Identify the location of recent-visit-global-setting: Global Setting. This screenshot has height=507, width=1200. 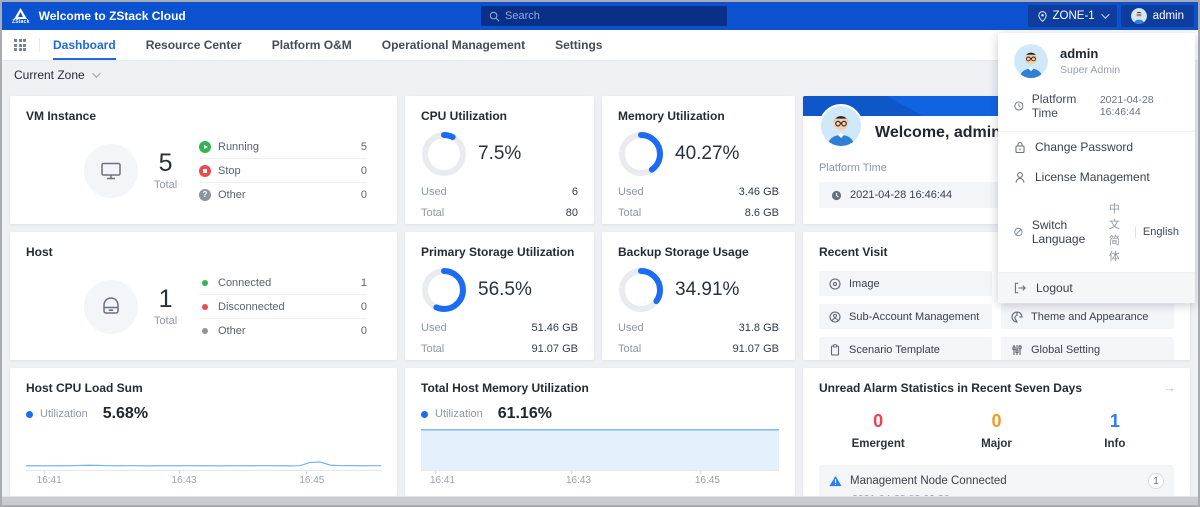
(1087, 348).